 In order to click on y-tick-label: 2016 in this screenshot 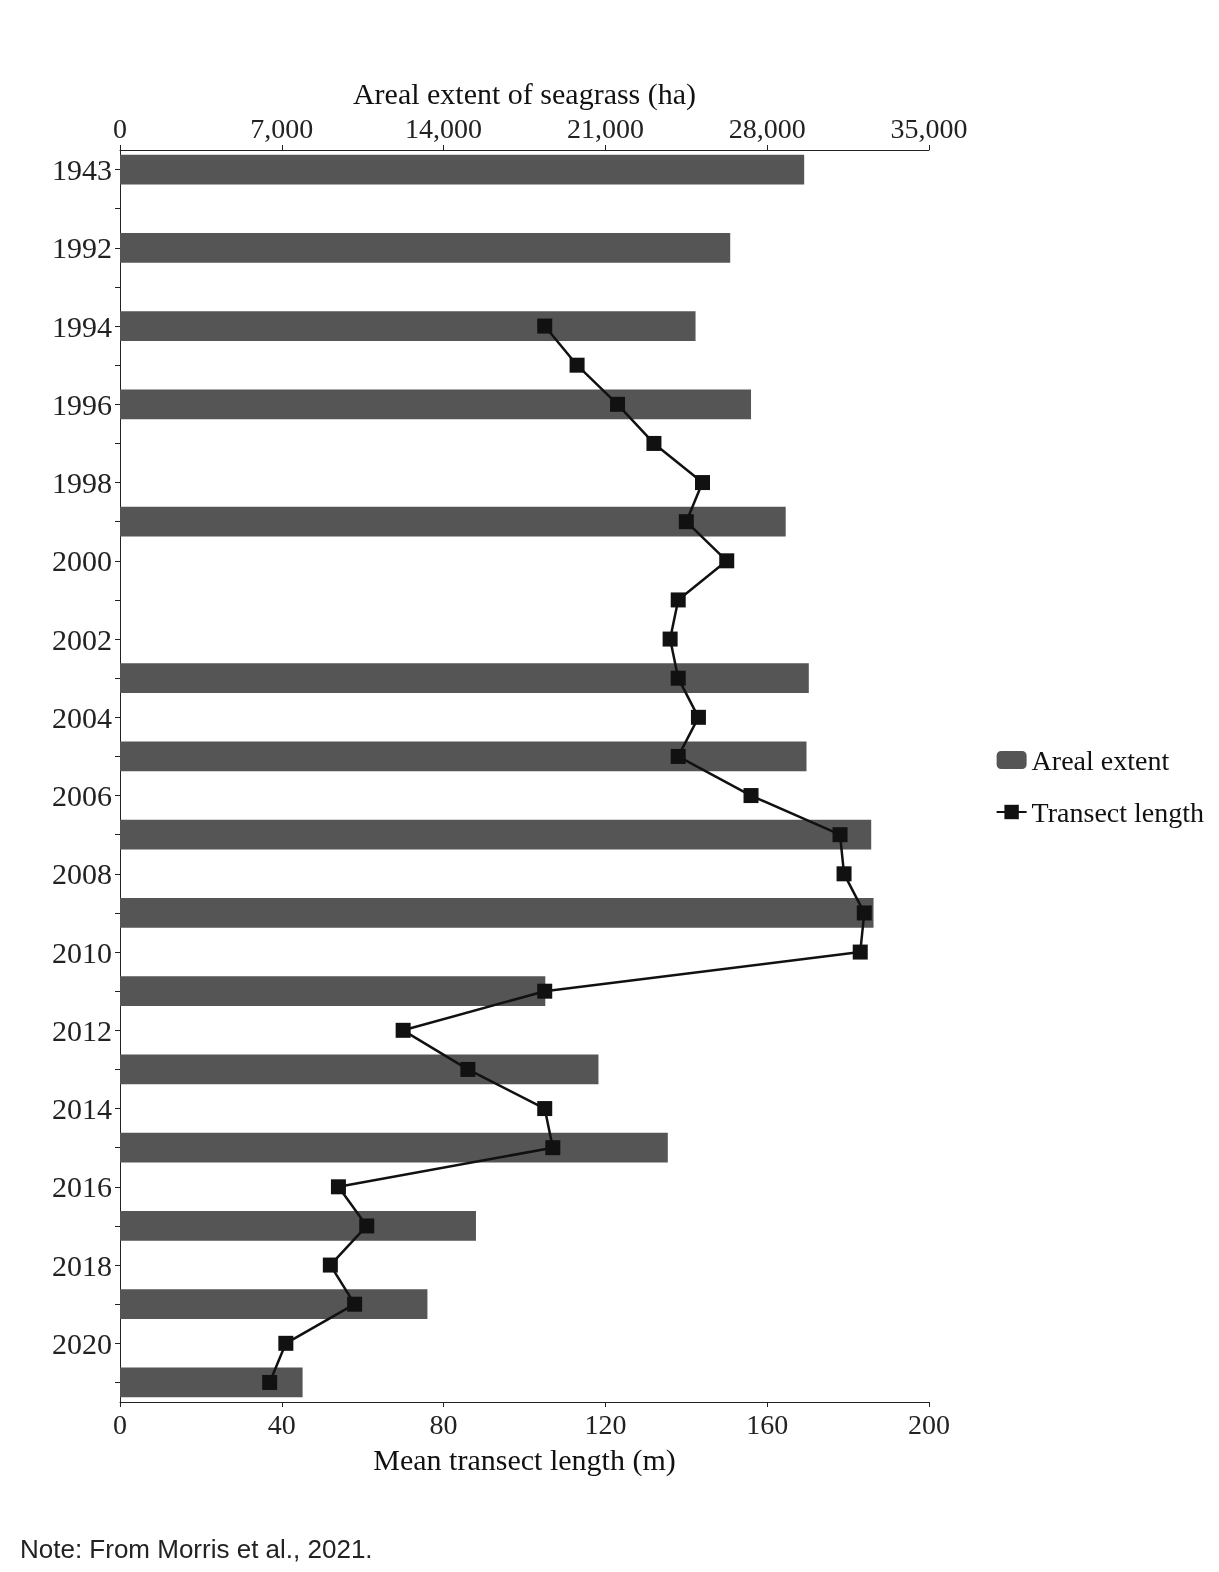, I will do `click(82, 1187)`.